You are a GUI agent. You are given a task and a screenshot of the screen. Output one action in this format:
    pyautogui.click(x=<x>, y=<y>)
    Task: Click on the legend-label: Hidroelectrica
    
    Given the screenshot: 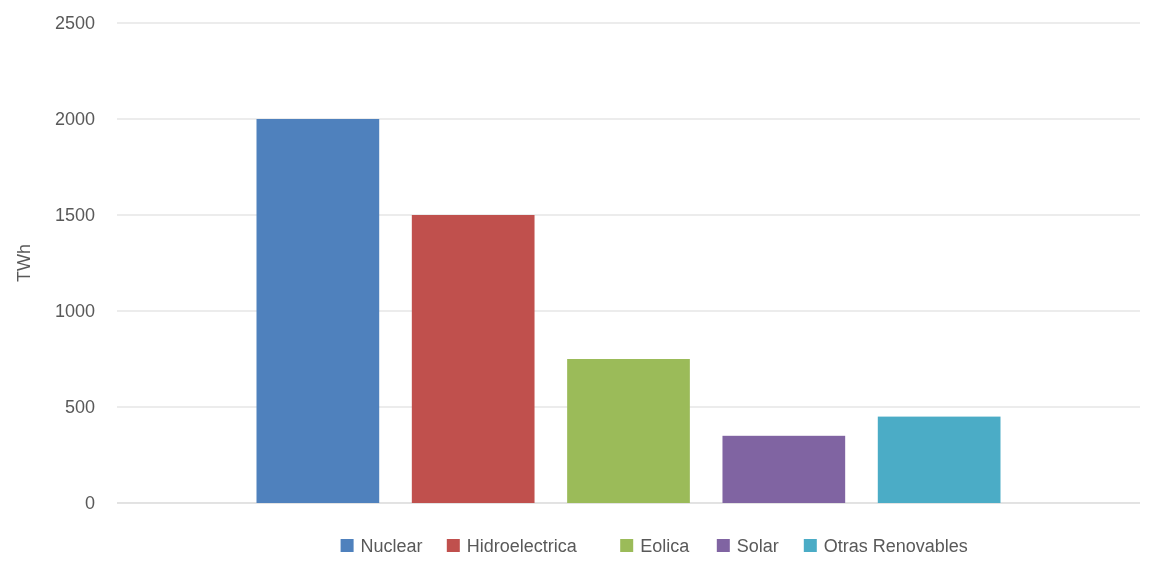 What is the action you would take?
    pyautogui.click(x=522, y=546)
    